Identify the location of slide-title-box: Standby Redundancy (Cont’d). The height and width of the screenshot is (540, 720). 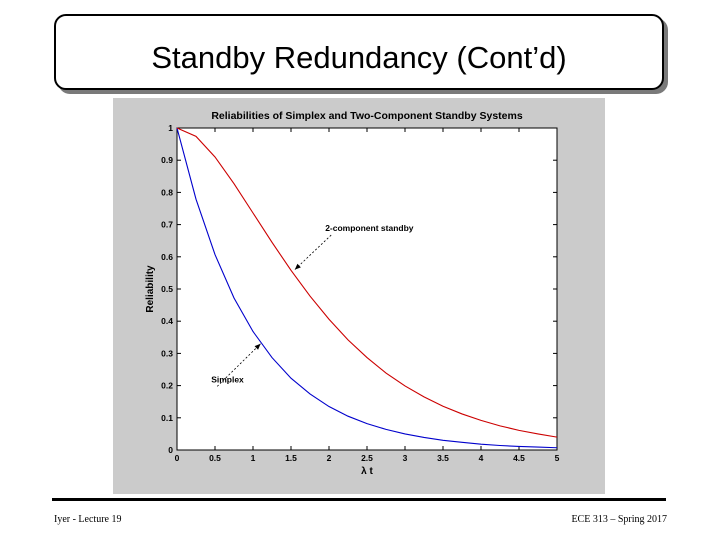
(359, 52).